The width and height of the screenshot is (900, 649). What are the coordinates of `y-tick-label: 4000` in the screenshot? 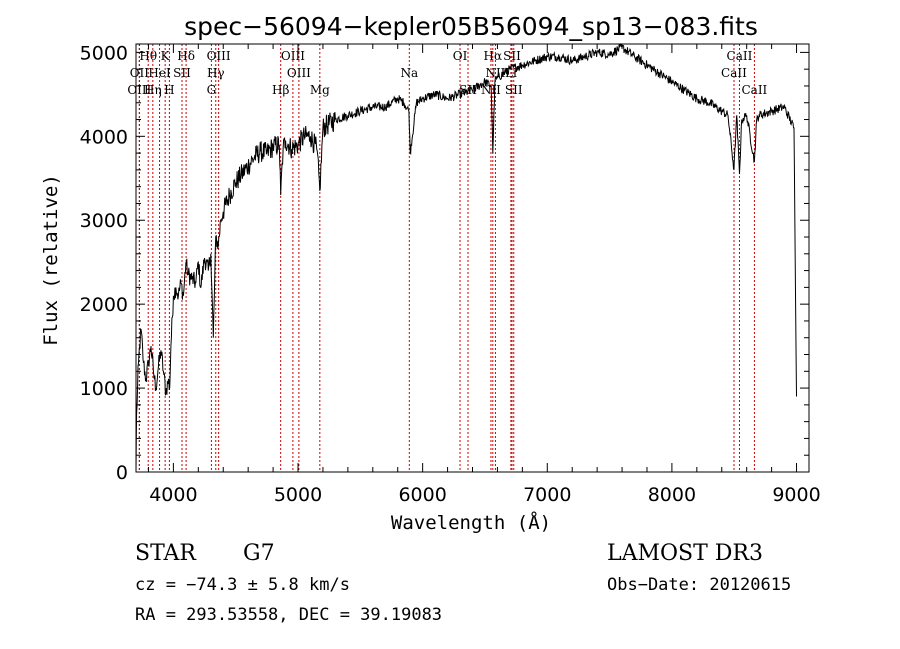 It's located at (104, 137).